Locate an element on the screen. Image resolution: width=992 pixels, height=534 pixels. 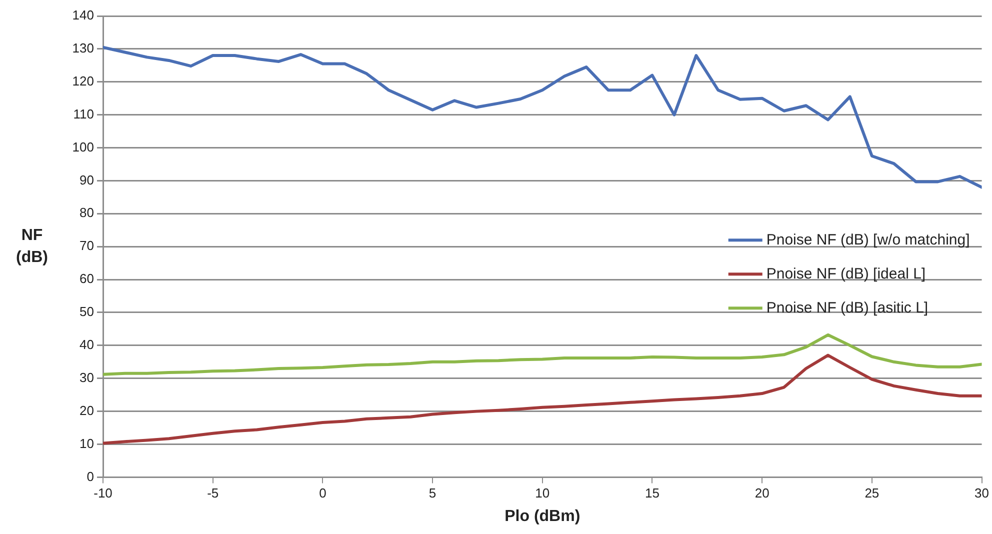
x-tick-label: 30 is located at coordinates (982, 493).